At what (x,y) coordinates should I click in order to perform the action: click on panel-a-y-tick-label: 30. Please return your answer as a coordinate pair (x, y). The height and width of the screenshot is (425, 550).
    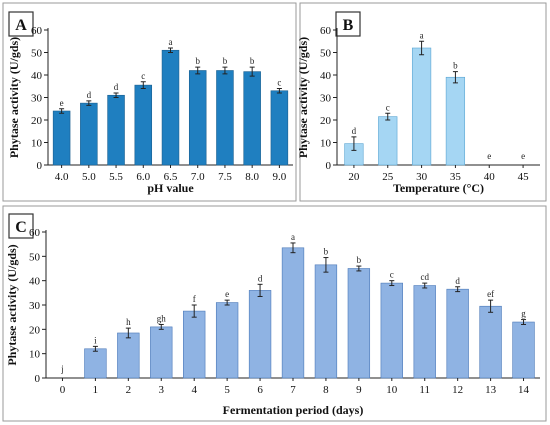
    Looking at the image, I should click on (37, 99).